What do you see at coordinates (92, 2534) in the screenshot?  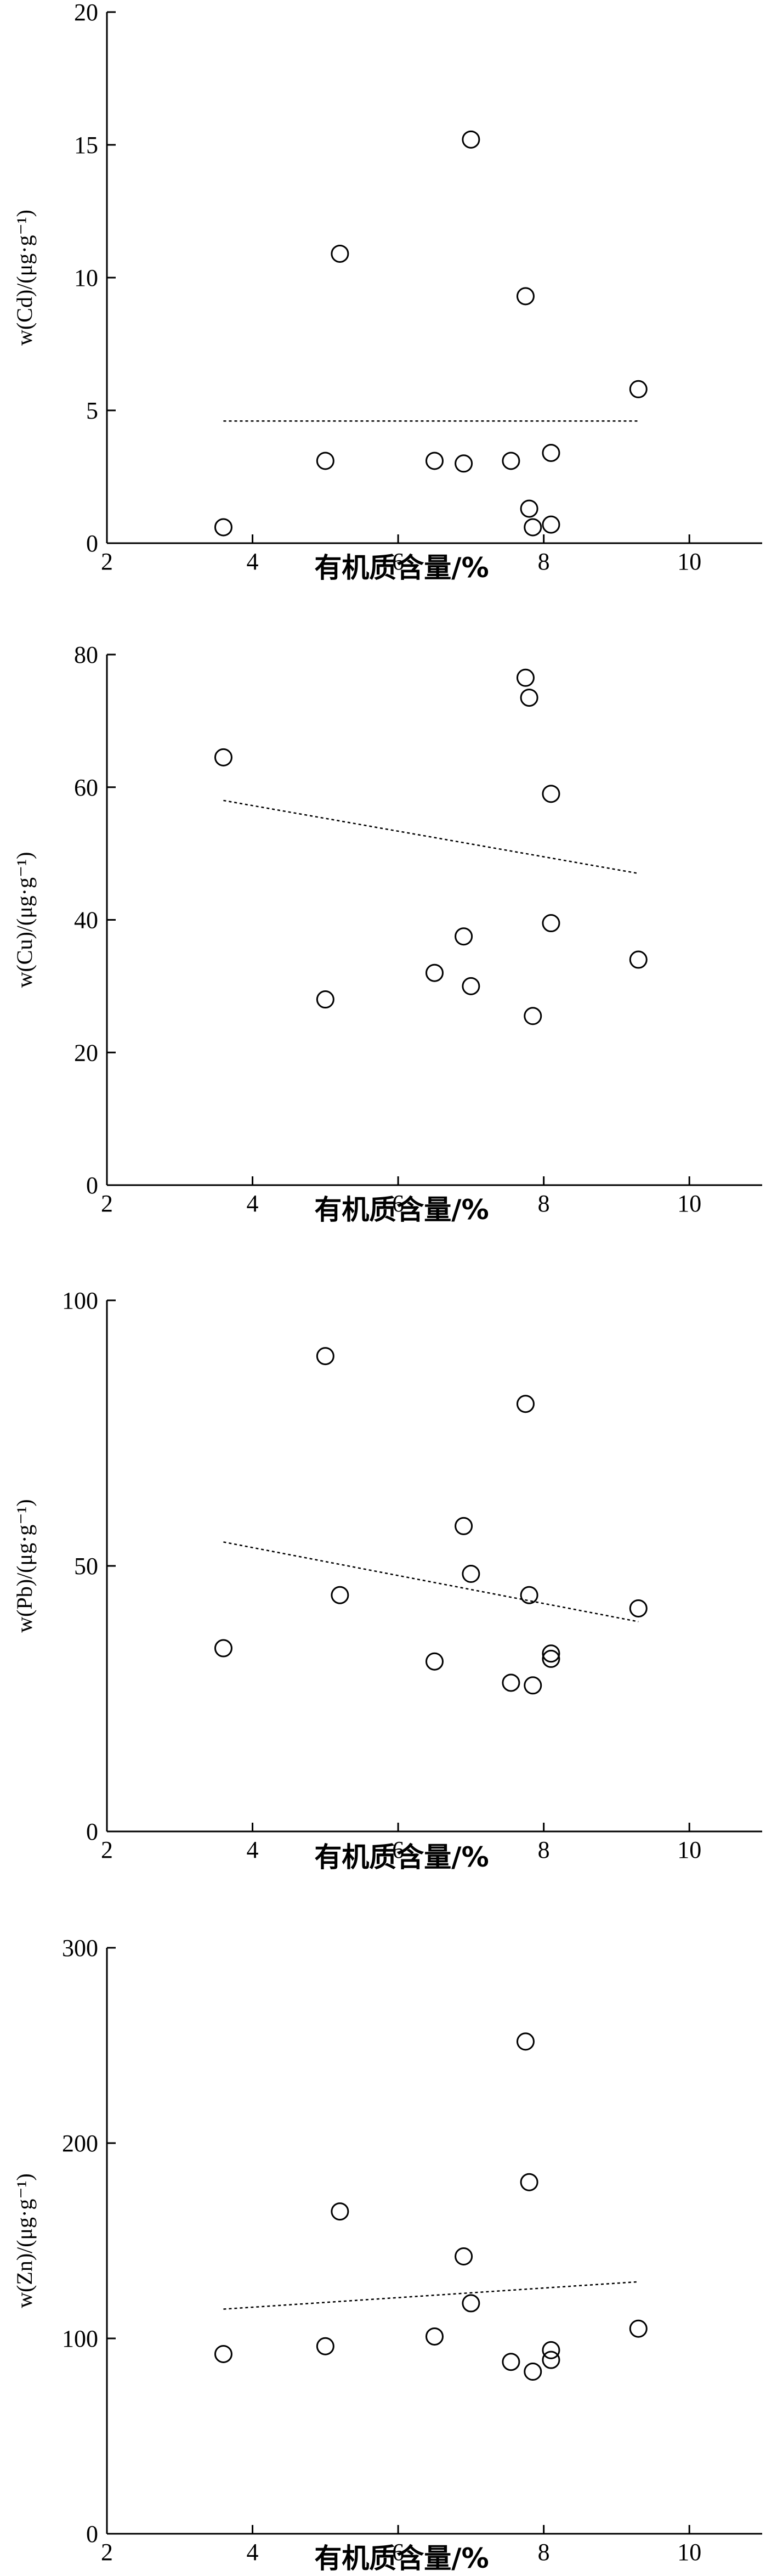 I see `zn-y-tick-label: 0` at bounding box center [92, 2534].